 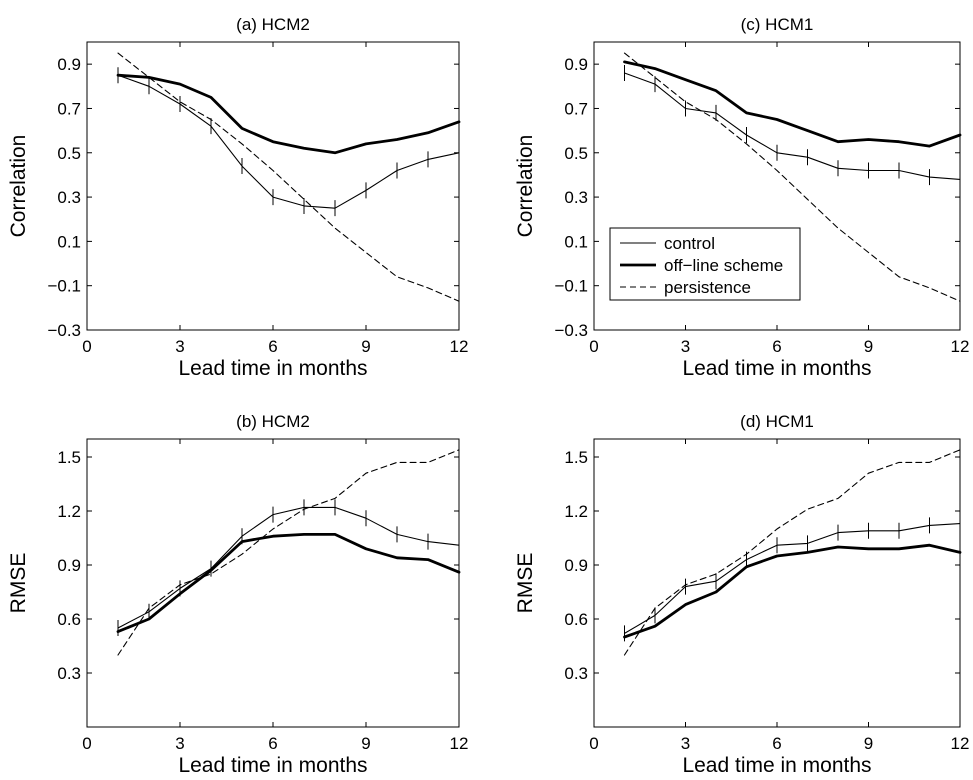 I want to click on legend-label: persistence, so click(x=707, y=287).